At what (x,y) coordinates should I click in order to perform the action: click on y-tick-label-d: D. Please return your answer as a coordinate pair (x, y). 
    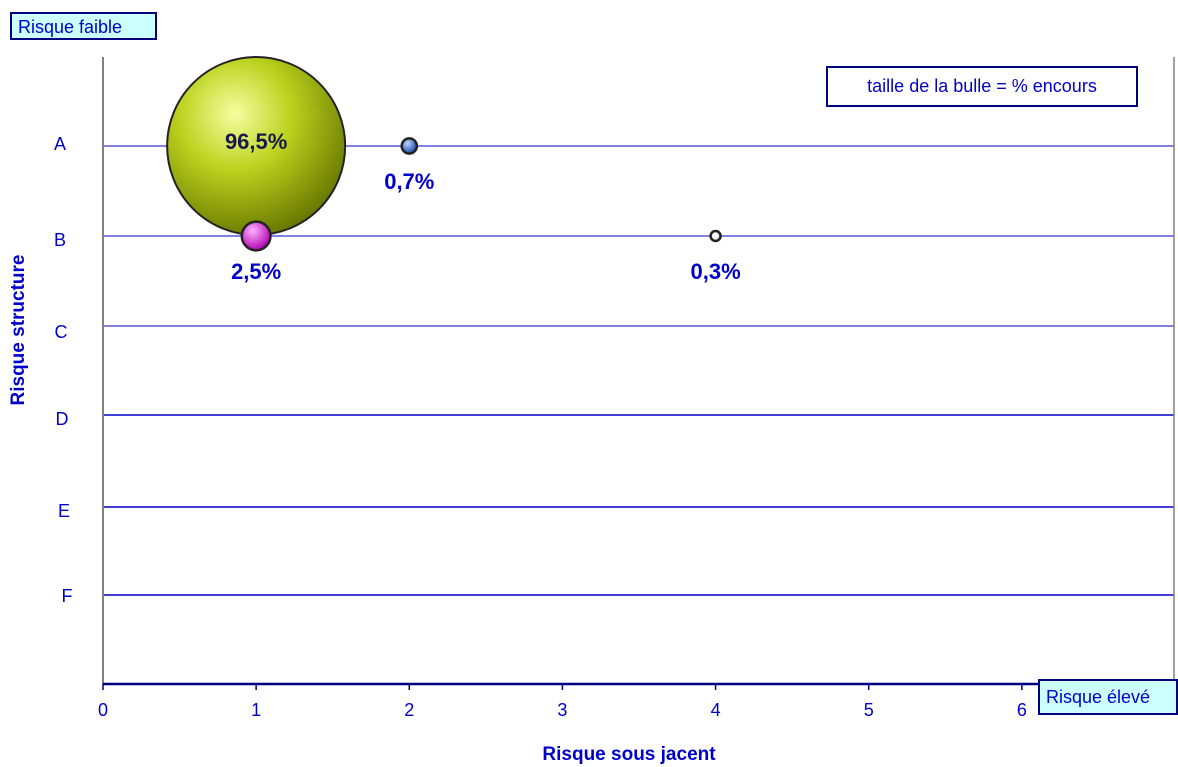
    Looking at the image, I should click on (62, 419).